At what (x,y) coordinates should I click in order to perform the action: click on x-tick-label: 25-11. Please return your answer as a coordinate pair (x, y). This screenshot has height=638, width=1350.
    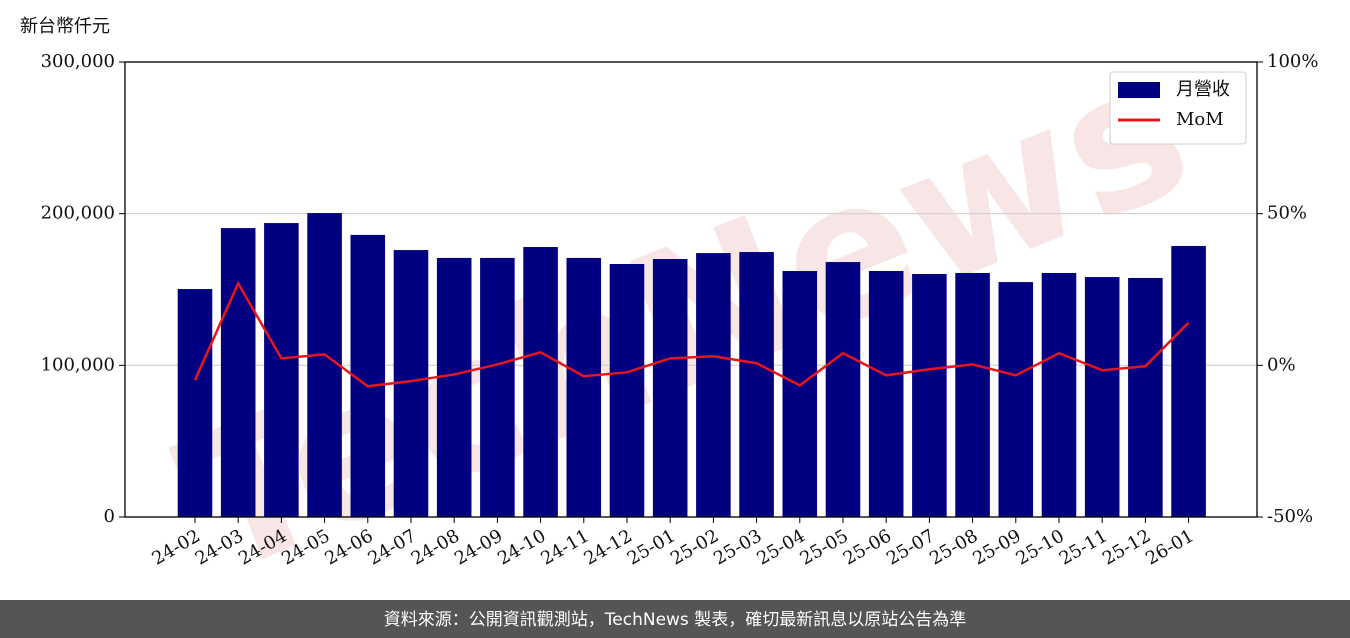
    Looking at the image, I should click on (1083, 547).